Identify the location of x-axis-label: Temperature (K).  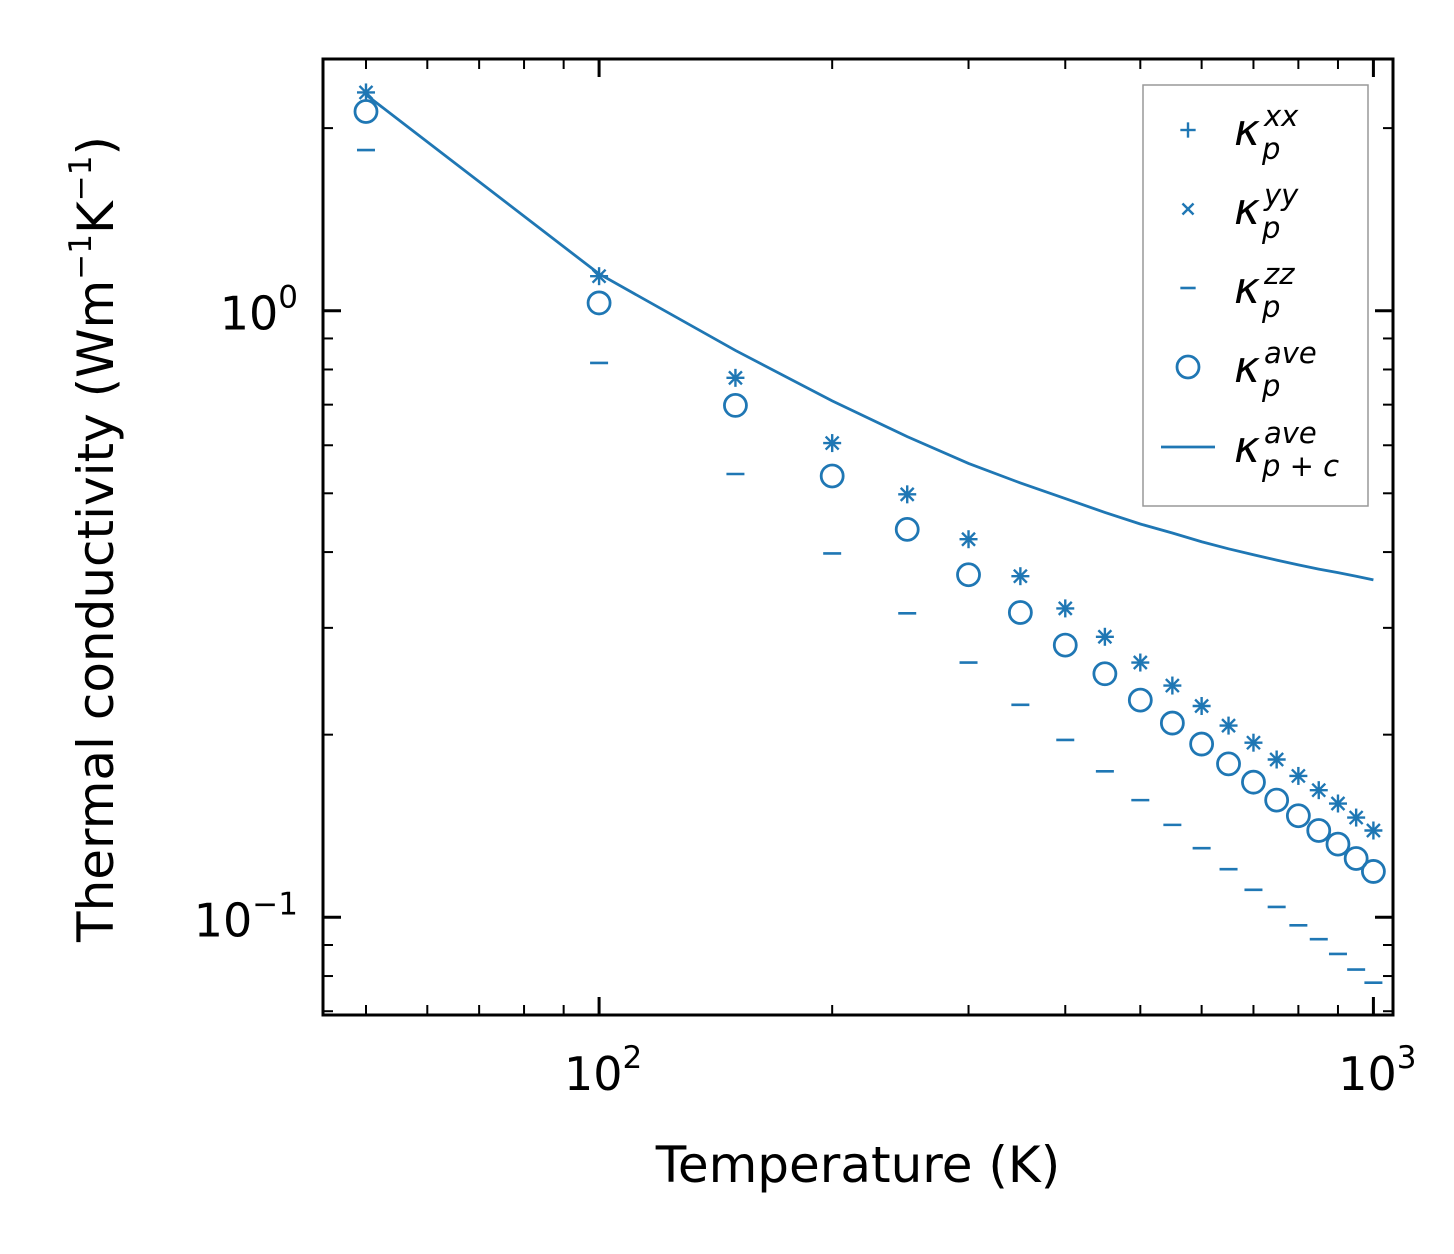
(857, 1165).